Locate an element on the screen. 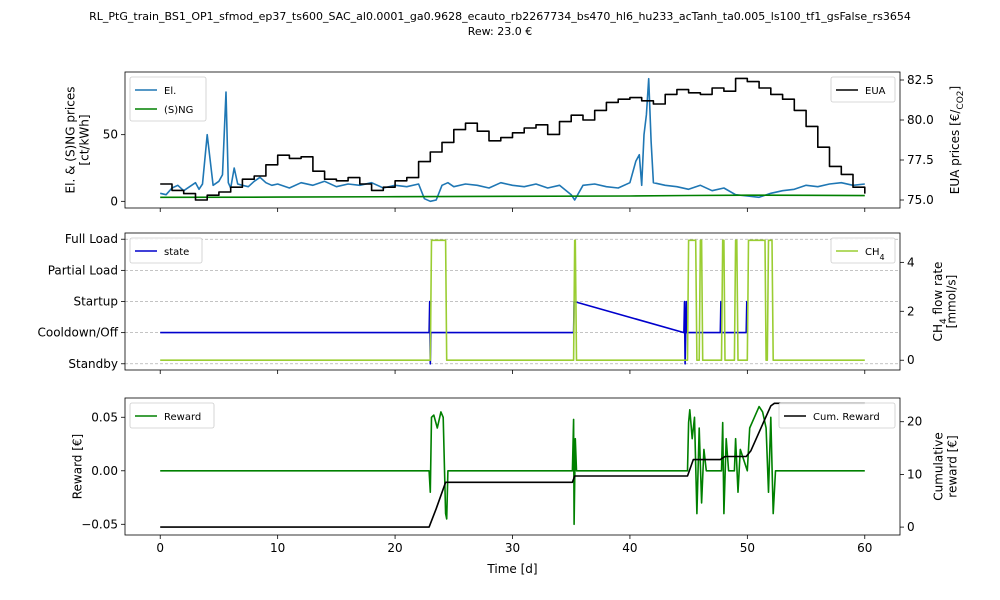 This screenshot has width=1000, height=600. x-tick-label: 0 is located at coordinates (160, 548).